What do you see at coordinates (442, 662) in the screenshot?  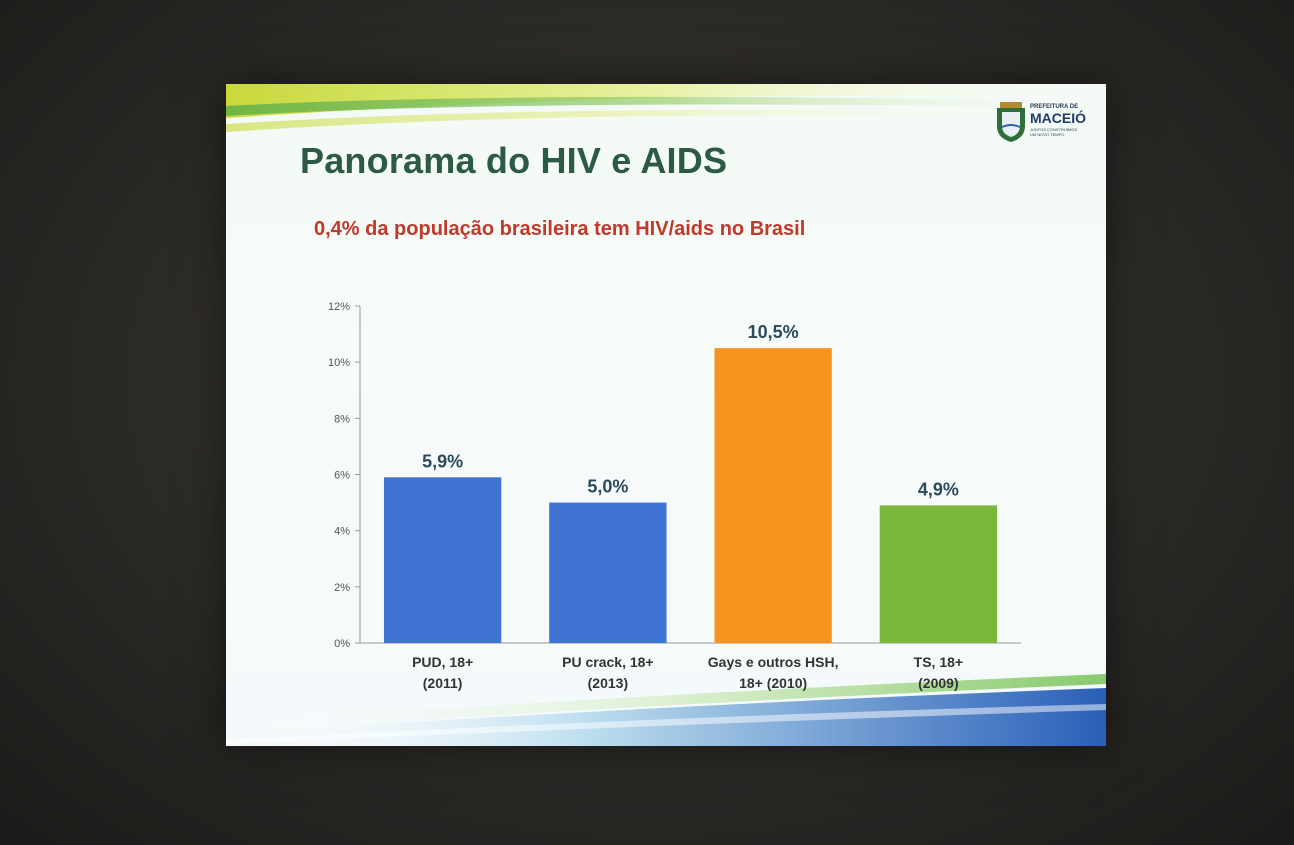 I see `x-category-label: PUD, 18+` at bounding box center [442, 662].